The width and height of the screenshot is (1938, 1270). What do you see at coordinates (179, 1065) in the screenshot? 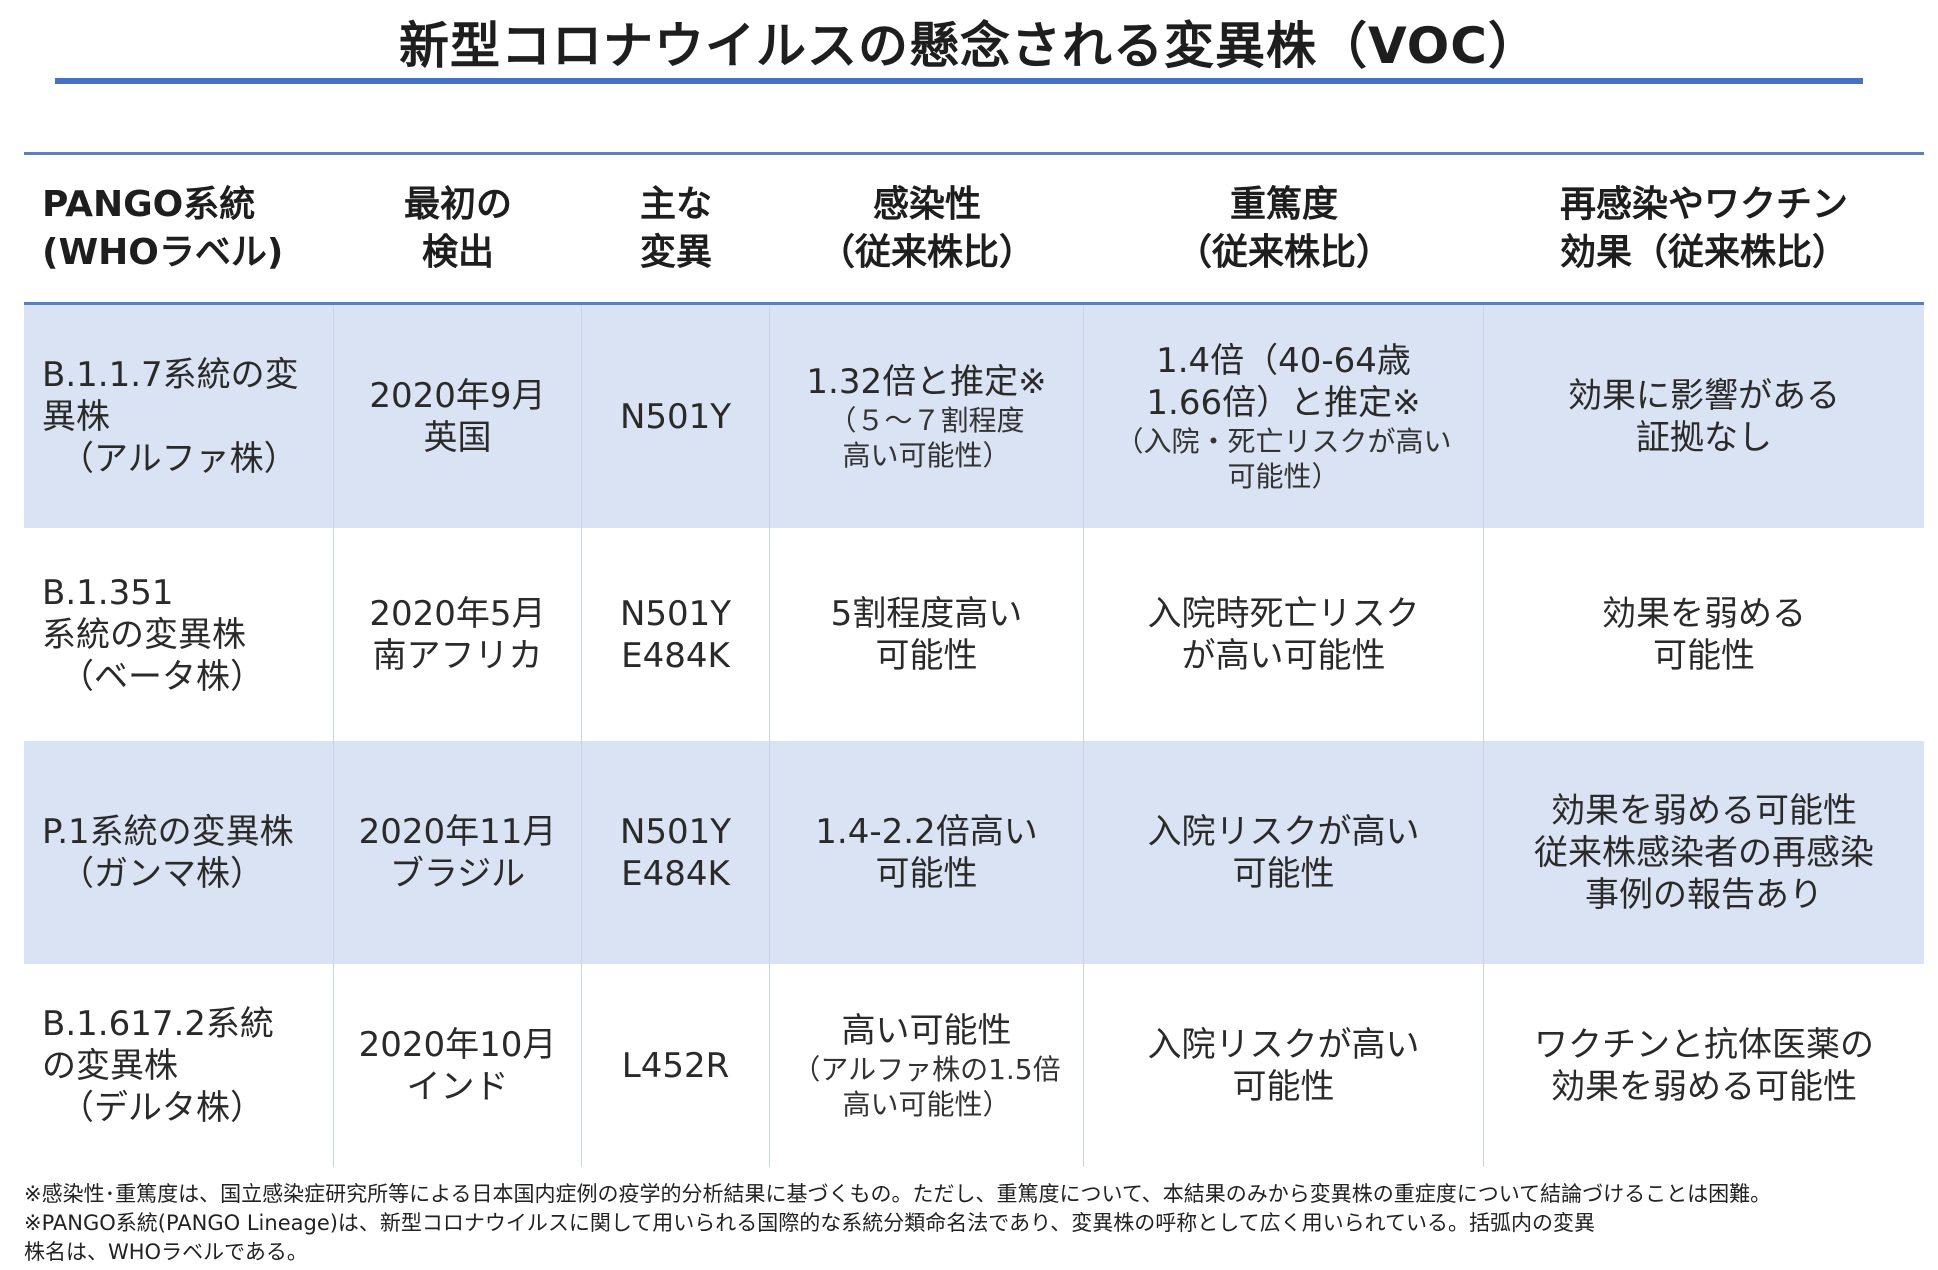
I see `cell-lineage: B.1.617.2系統 の変異株 （デルタ株）` at bounding box center [179, 1065].